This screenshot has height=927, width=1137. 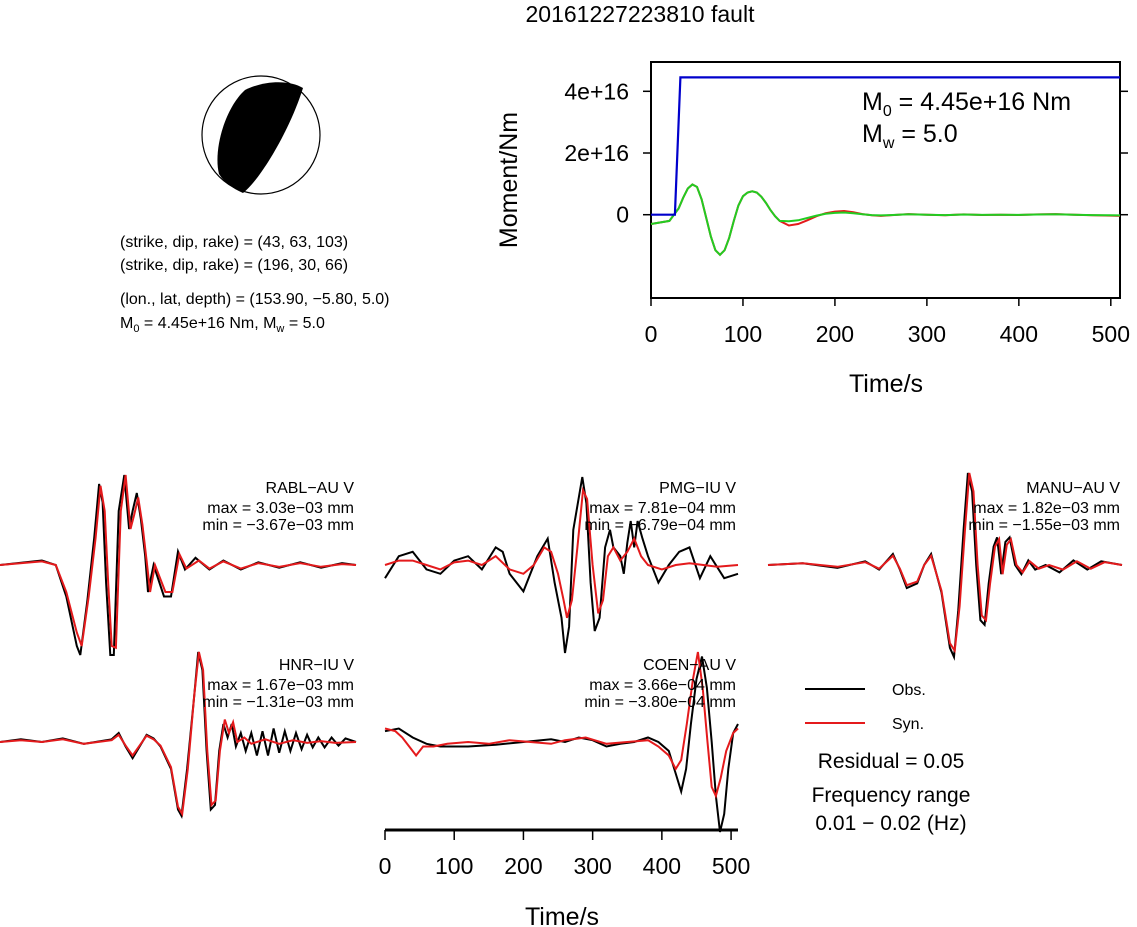 What do you see at coordinates (260, 137) in the screenshot?
I see `beachball-compressional-quadrant` at bounding box center [260, 137].